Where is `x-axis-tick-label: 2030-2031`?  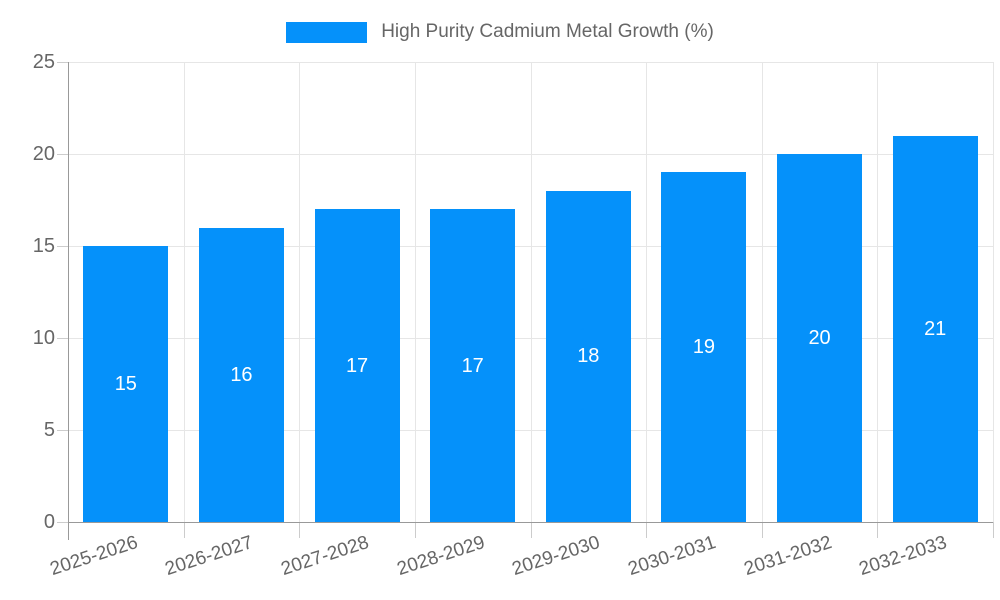 x-axis-tick-label: 2030-2031 is located at coordinates (672, 556).